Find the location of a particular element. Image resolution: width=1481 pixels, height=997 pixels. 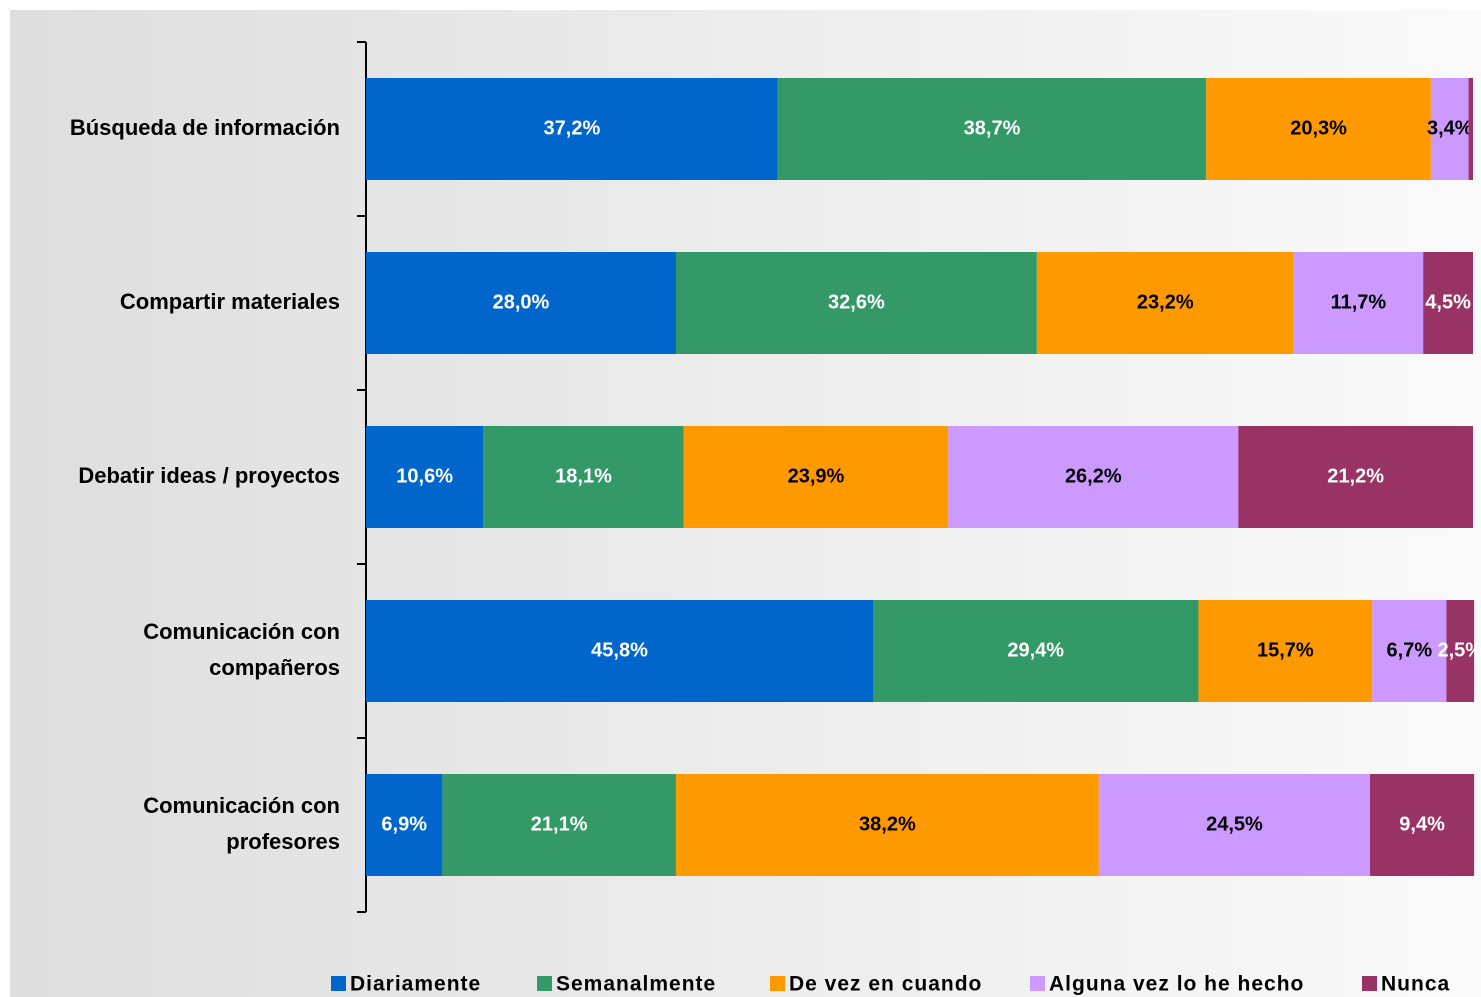

y-tick-label: Debatir ideas / proyectos is located at coordinates (209, 475).